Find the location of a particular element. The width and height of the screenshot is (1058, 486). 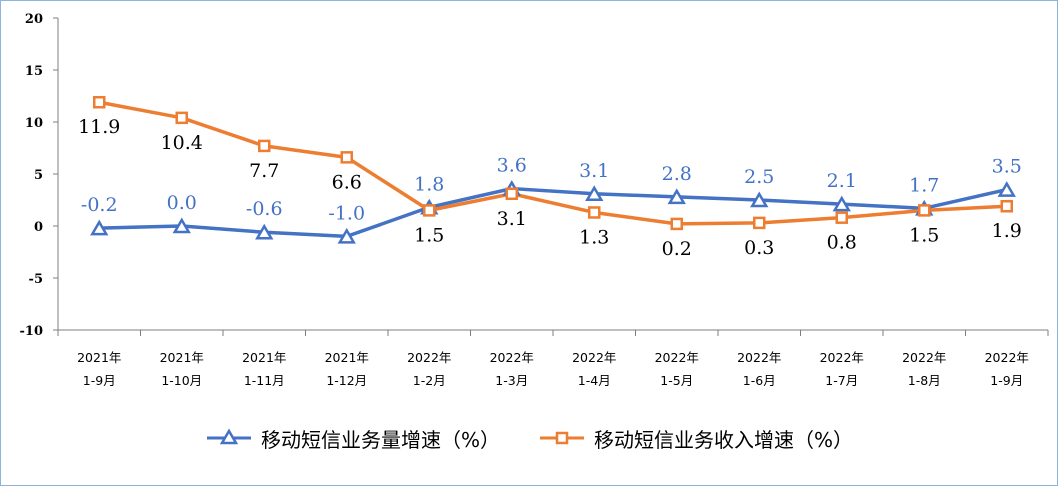

volume-data-label: 2.8 is located at coordinates (677, 174).